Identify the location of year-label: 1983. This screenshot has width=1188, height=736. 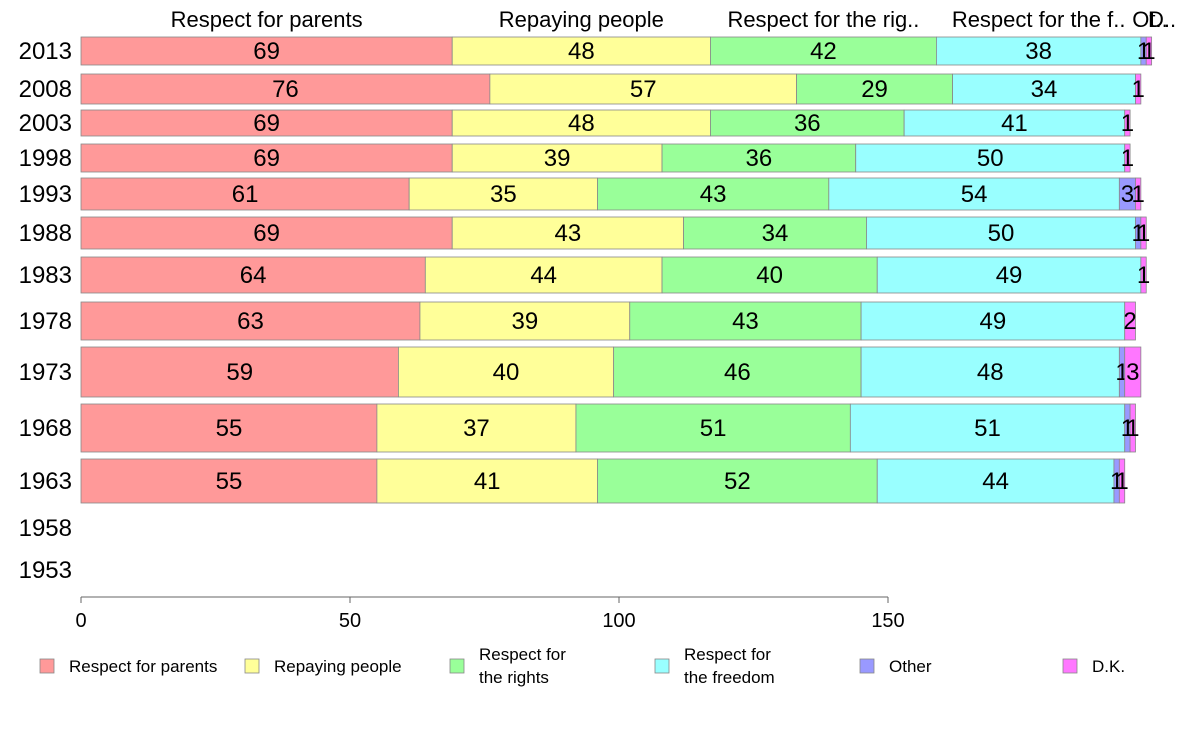
(45, 275).